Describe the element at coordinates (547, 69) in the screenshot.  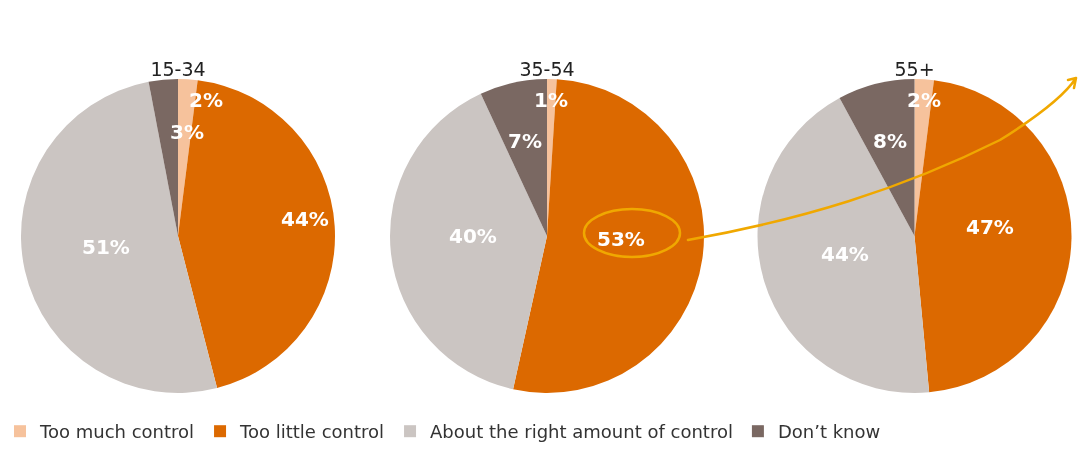
I see `chart-title: 35-54` at that location.